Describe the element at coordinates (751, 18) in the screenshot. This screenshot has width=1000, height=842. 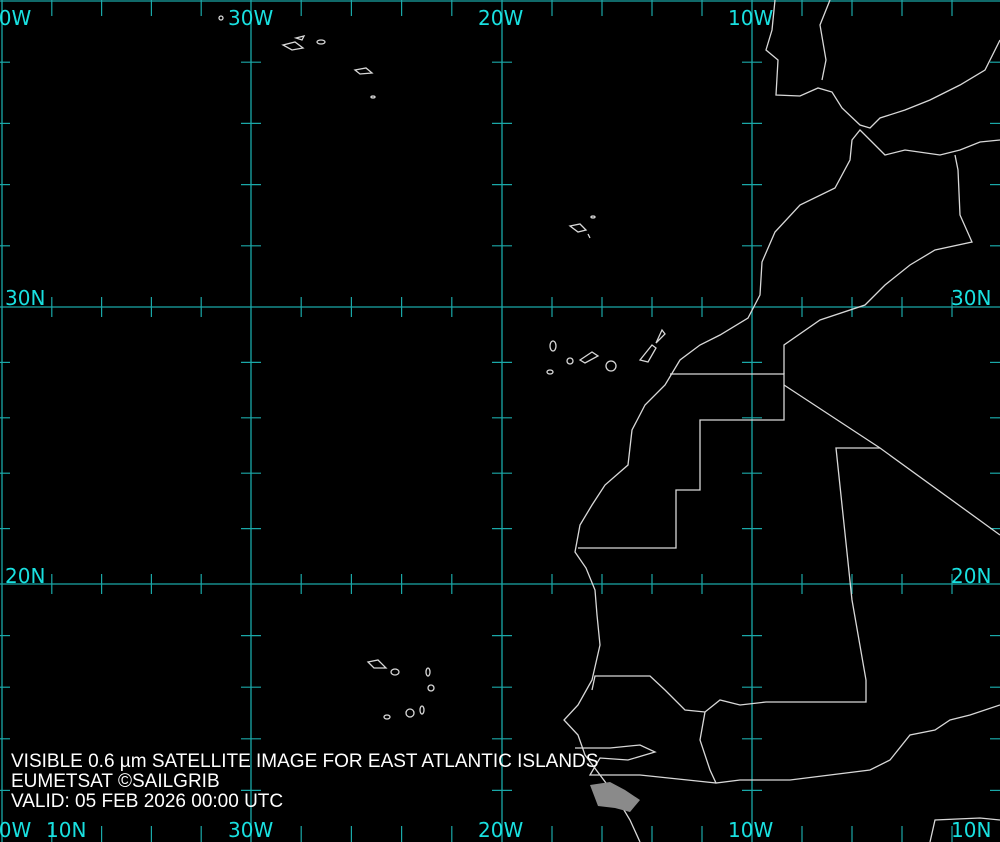
I see `label-top-10w: 10W` at that location.